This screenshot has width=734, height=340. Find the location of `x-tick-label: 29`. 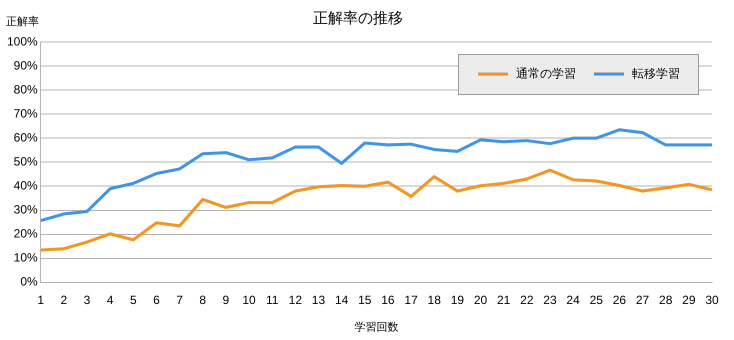

x-tick-label: 29 is located at coordinates (689, 299).